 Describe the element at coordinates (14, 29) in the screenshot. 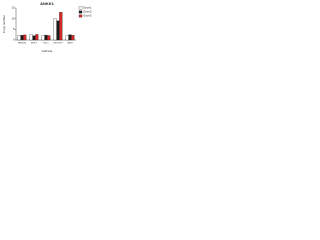

I see `y-tick-label: 5` at that location.